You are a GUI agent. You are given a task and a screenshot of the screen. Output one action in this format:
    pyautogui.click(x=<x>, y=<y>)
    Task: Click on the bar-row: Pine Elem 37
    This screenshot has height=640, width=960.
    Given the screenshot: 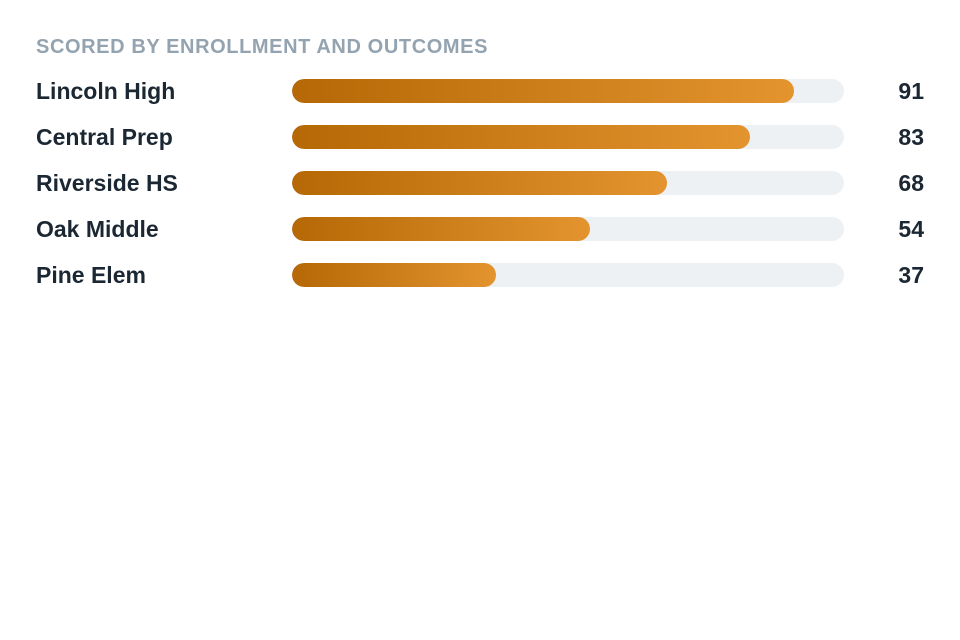 What is the action you would take?
    pyautogui.click(x=480, y=275)
    